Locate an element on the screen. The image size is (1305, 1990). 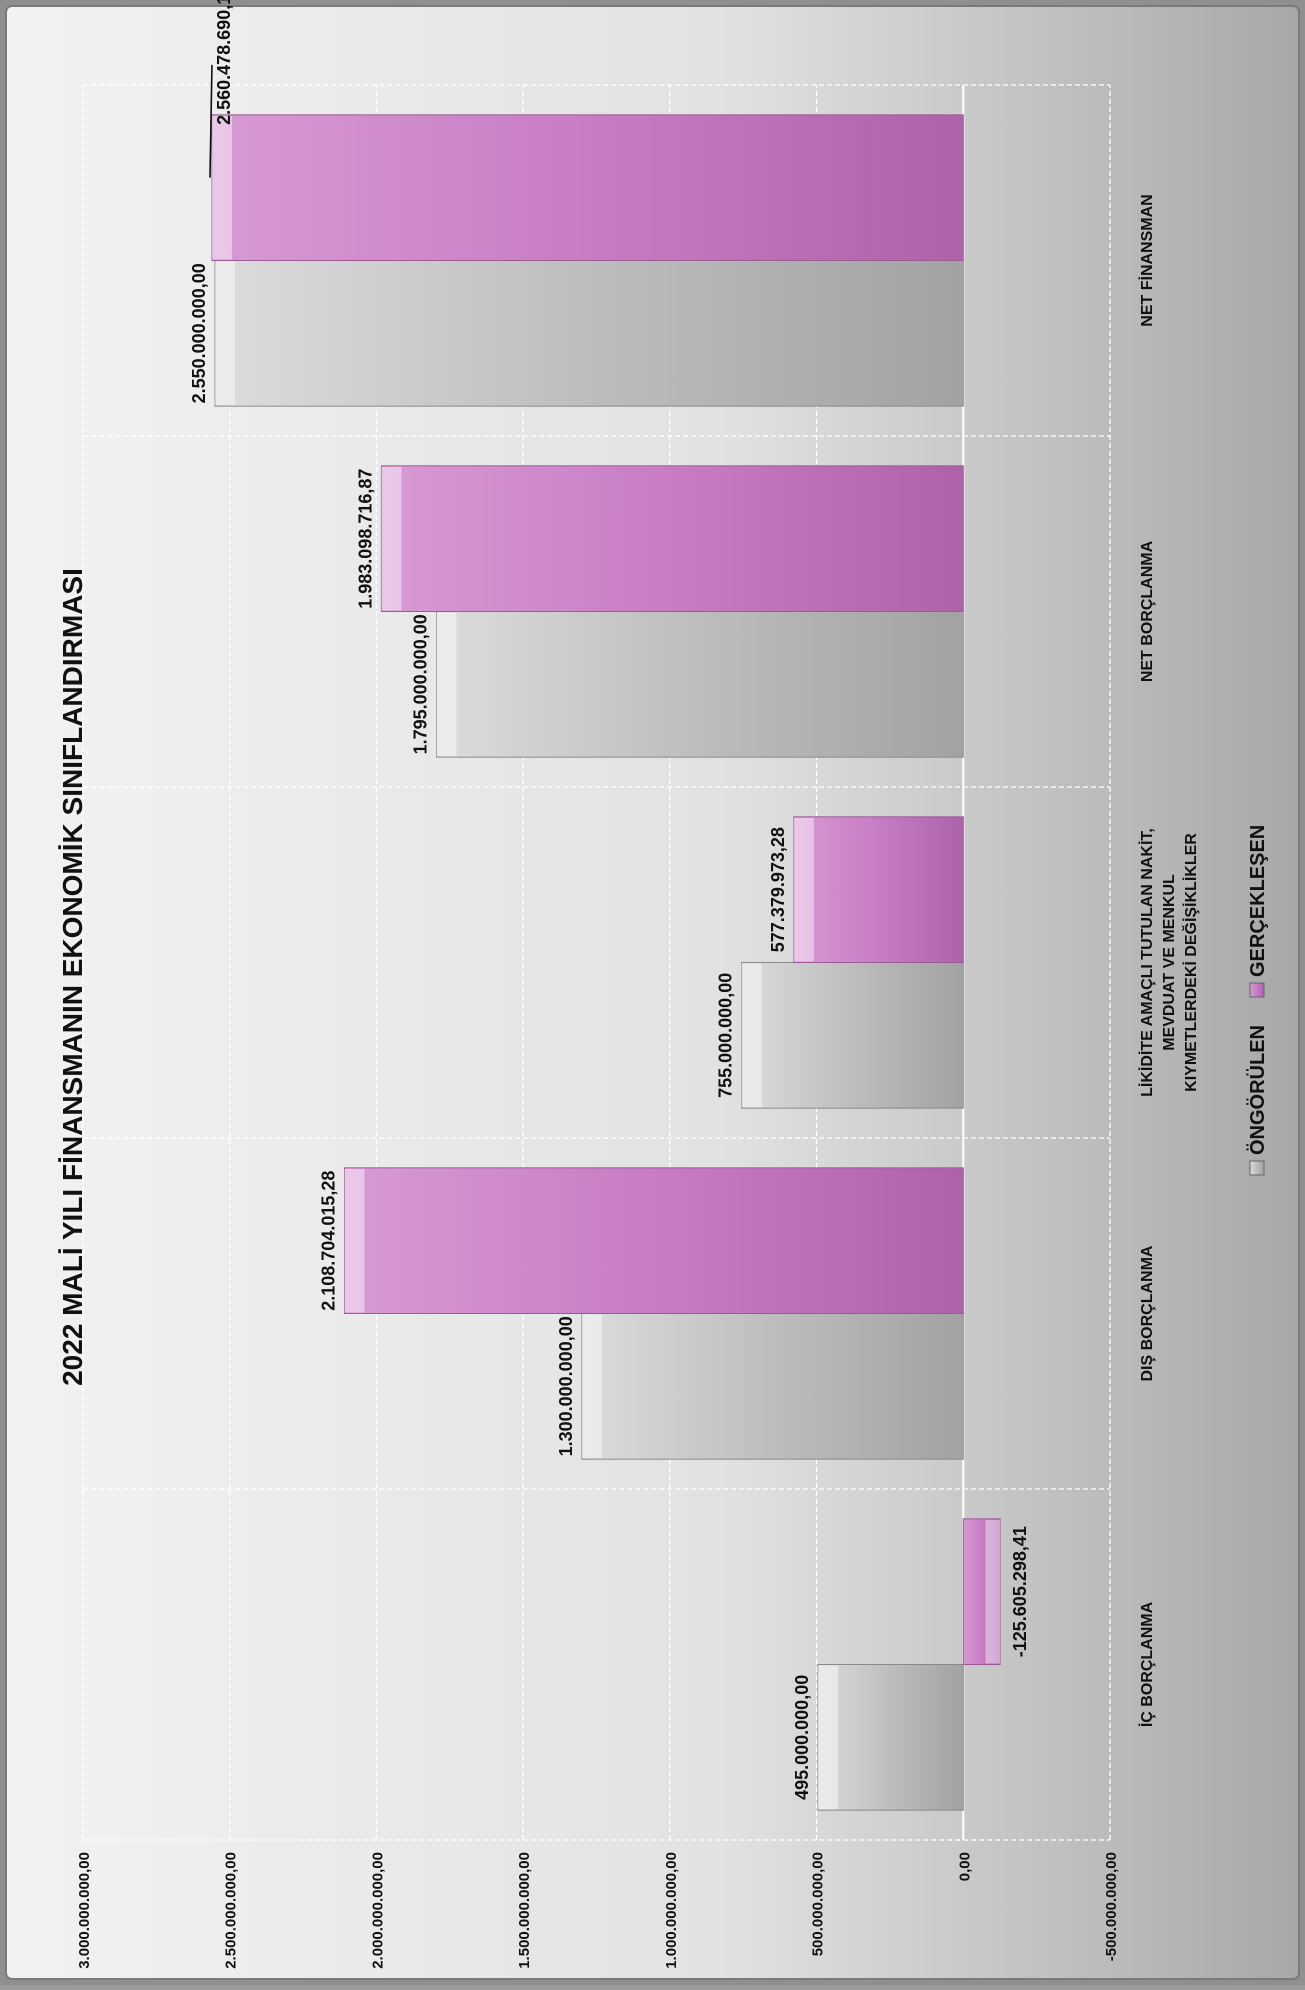
y-tick-label: -500.000.000,00 is located at coordinates (1111, 1906).